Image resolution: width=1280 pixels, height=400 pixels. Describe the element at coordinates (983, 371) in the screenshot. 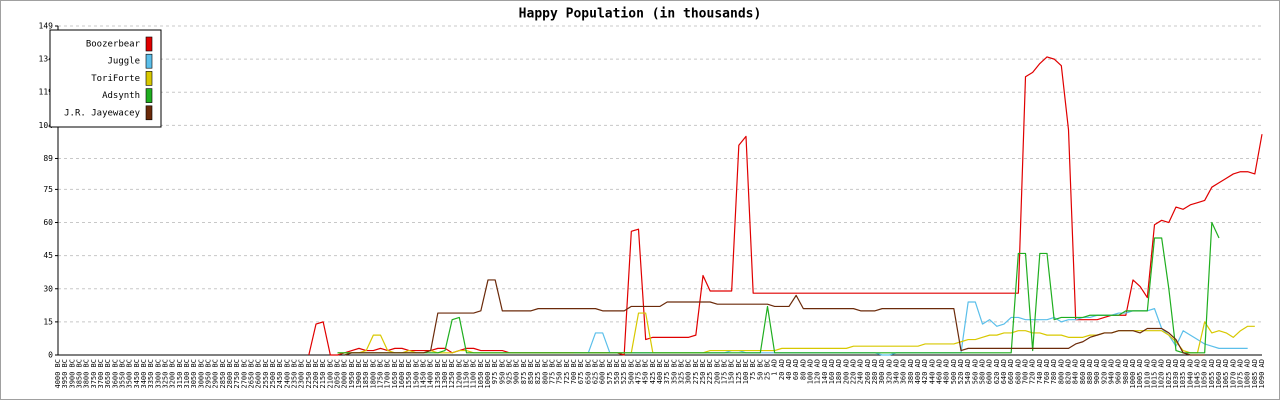

I see `x-tick-label: 580 AD` at that location.